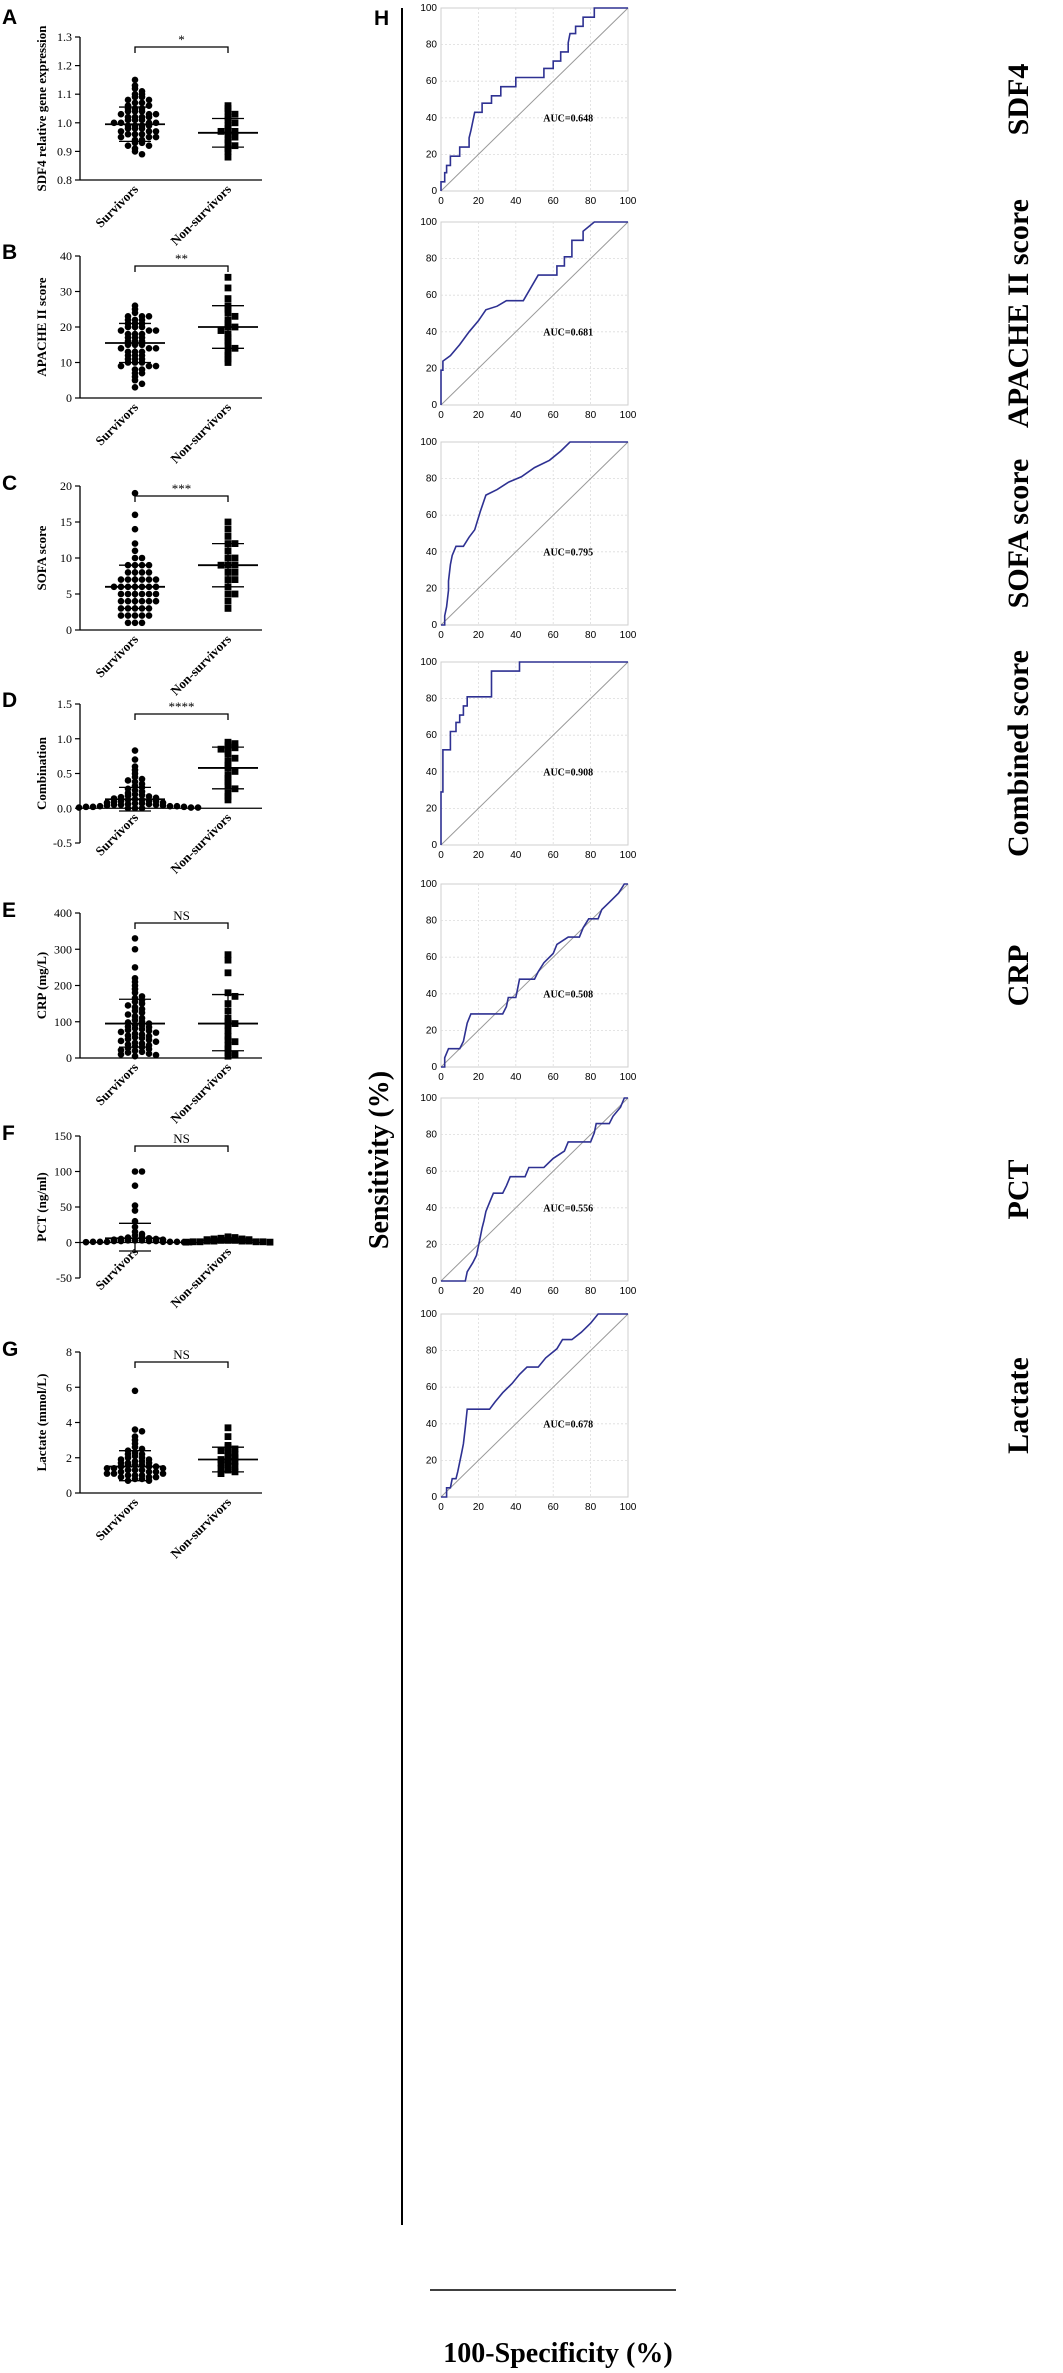  Describe the element at coordinates (62, 843) in the screenshot. I see `y-tick-label: -0.5` at that location.